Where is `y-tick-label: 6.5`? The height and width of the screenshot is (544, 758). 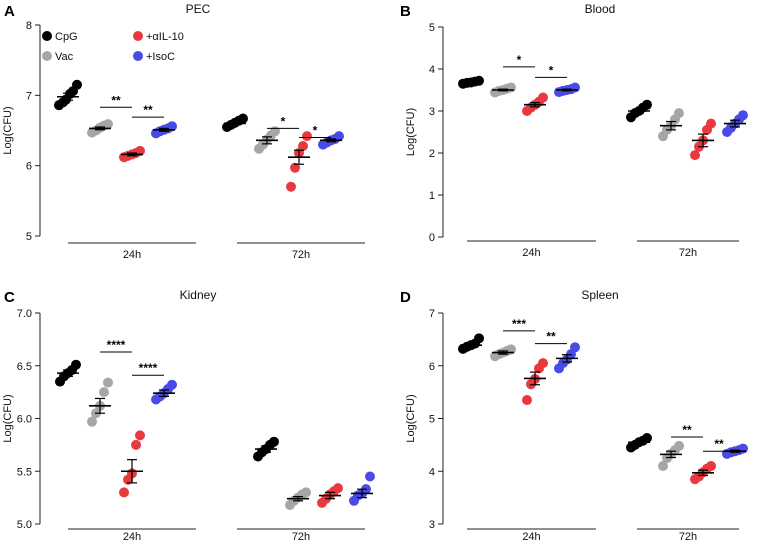 y-tick-label: 6.5 is located at coordinates (24, 367).